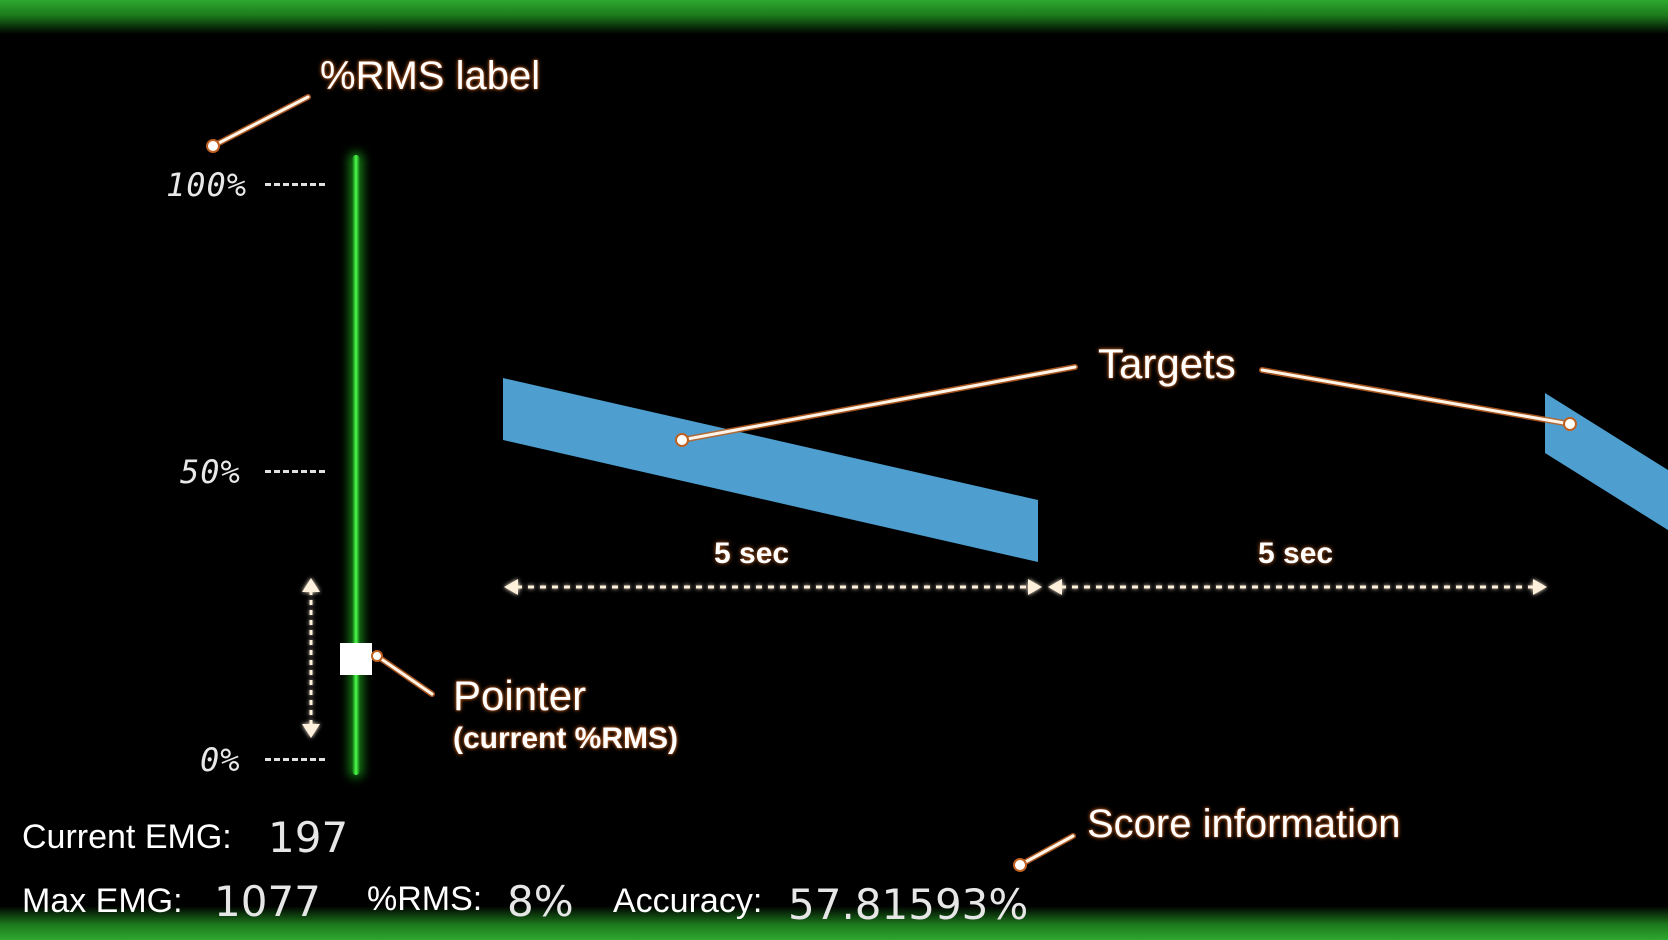  Describe the element at coordinates (102, 901) in the screenshot. I see `max-emg-label: Max EMG:` at that location.